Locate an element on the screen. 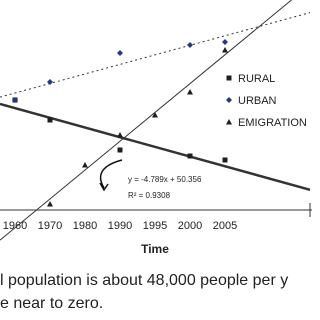 This screenshot has width=320, height=320. annotation: R² = 0.9308 is located at coordinates (149, 195).